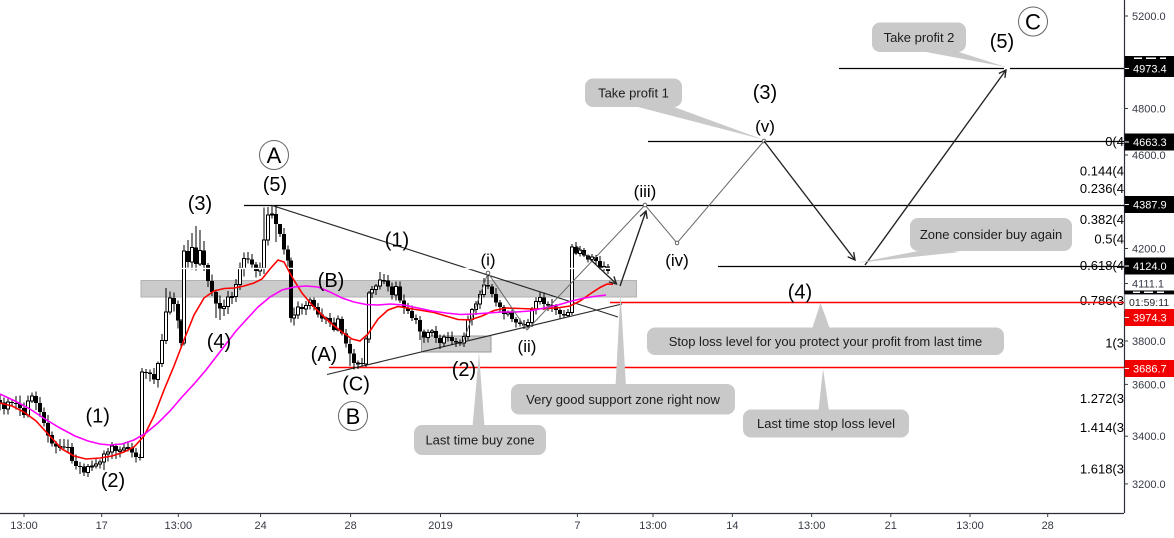  What do you see at coordinates (102, 526) in the screenshot?
I see `svg-text: 17` at bounding box center [102, 526].